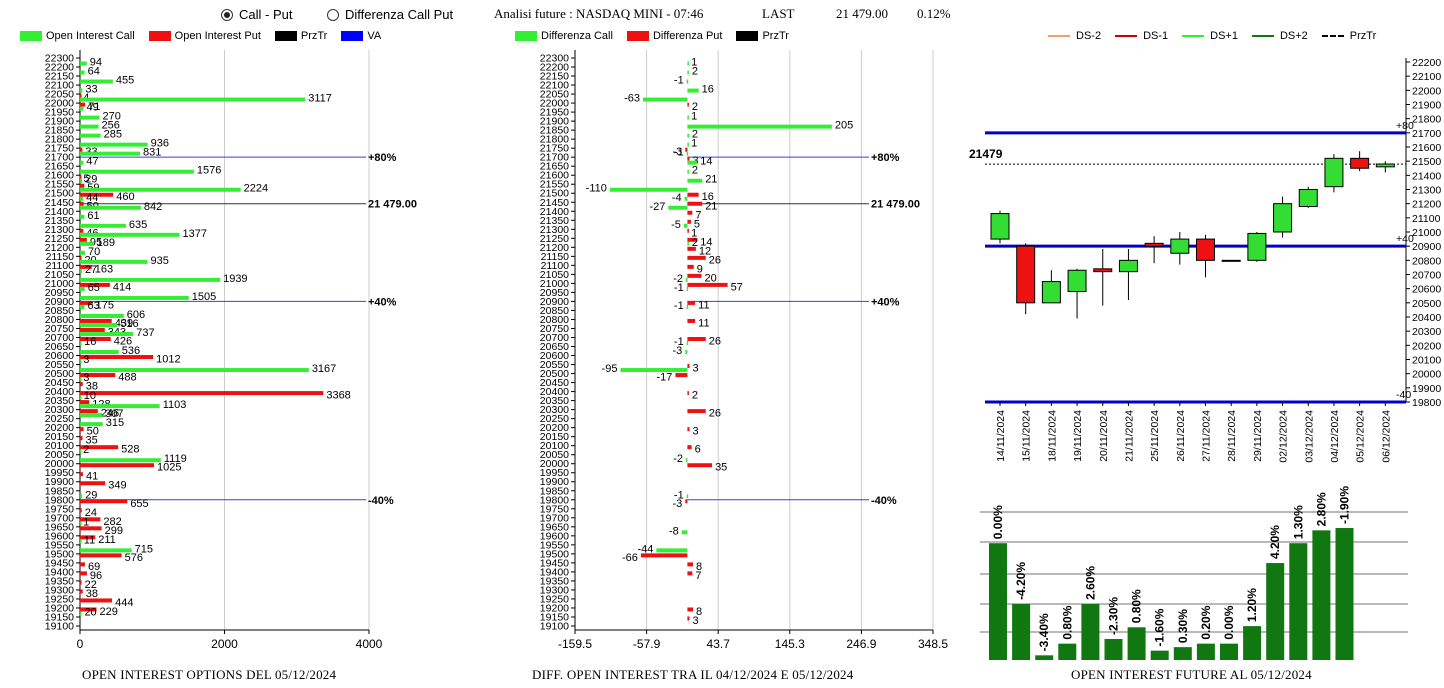 The width and height of the screenshot is (1444, 688). I want to click on call-bar-label: 44, so click(92, 198).